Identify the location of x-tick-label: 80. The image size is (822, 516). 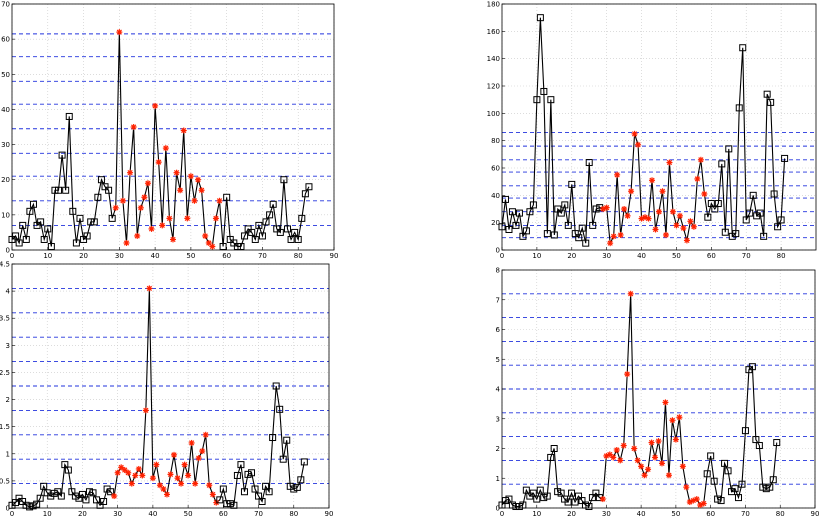
(293, 513).